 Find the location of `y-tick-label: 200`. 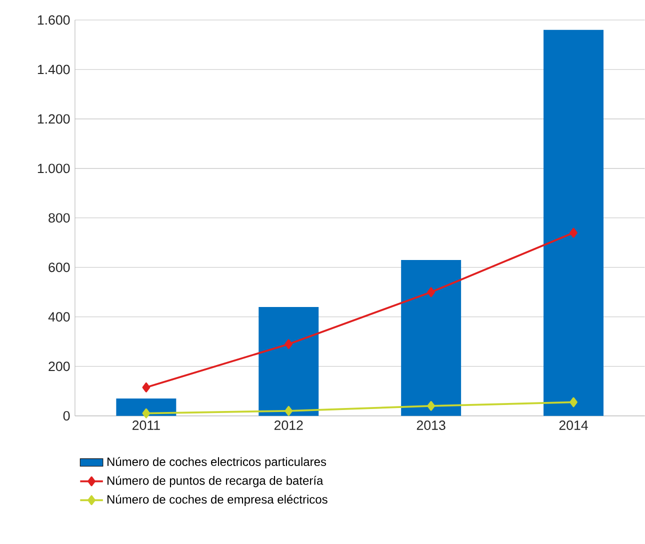

y-tick-label: 200 is located at coordinates (59, 367).